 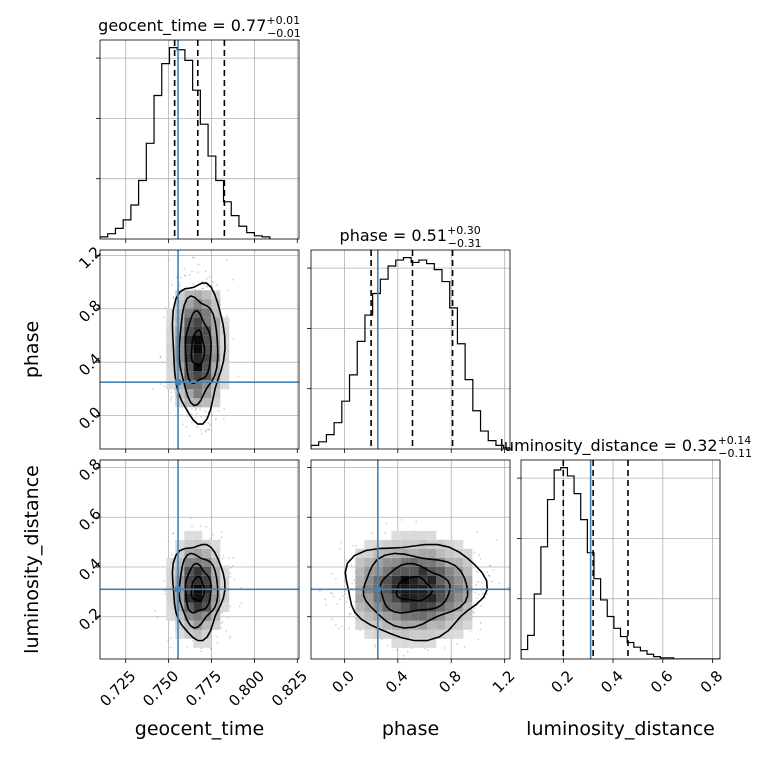 I want to click on panel-title-luminosity_distance: luminosity_distance = 0.32+0.14 −0.11, so click(x=625, y=447).